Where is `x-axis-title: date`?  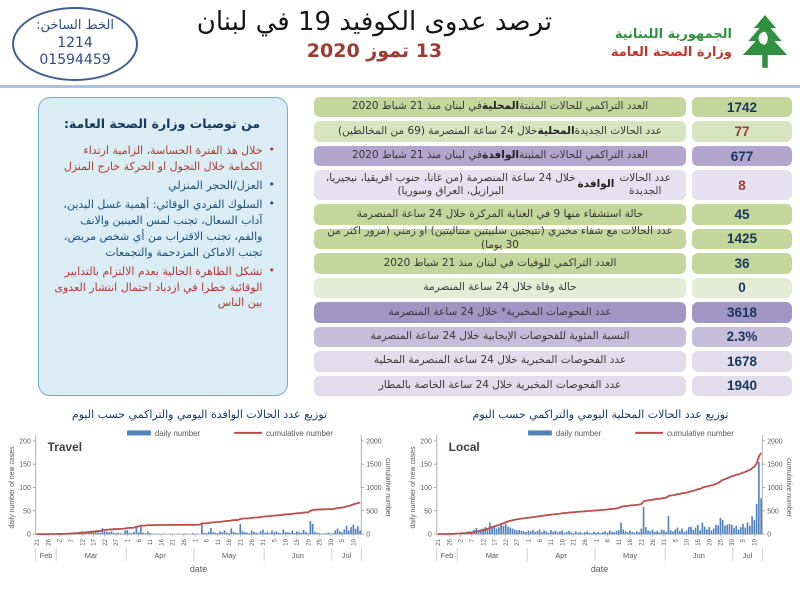
x-axis-title: date is located at coordinates (599, 569).